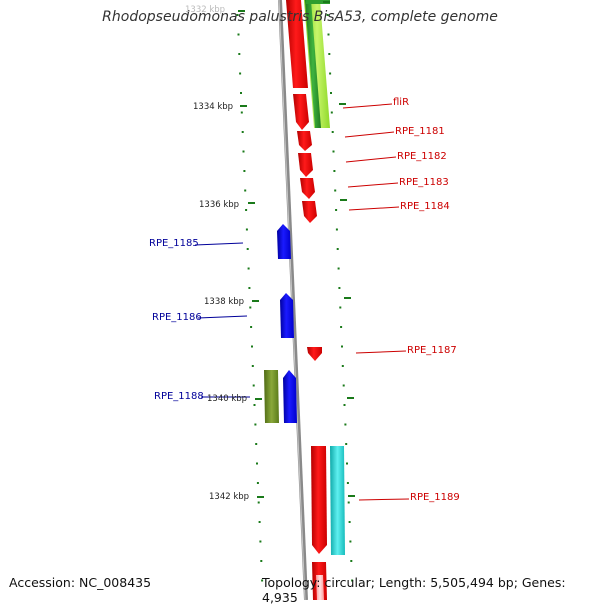 The image size is (600, 605). What do you see at coordinates (174, 243) in the screenshot?
I see `gene-label-RPE_1185: RPE_1185` at bounding box center [174, 243].